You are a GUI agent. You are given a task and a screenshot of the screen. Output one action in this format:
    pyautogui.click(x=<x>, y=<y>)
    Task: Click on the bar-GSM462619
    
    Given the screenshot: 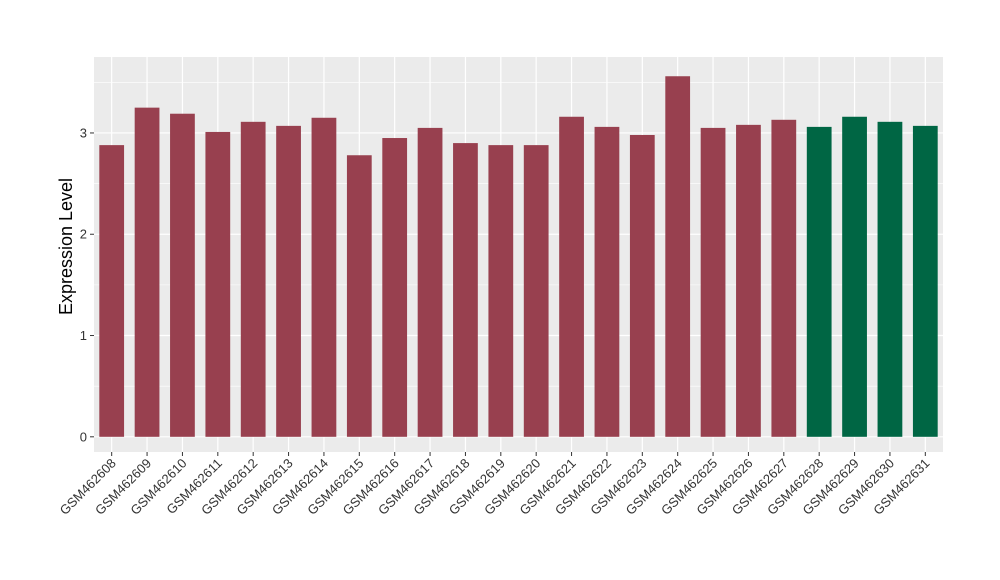 What is the action you would take?
    pyautogui.click(x=501, y=291)
    